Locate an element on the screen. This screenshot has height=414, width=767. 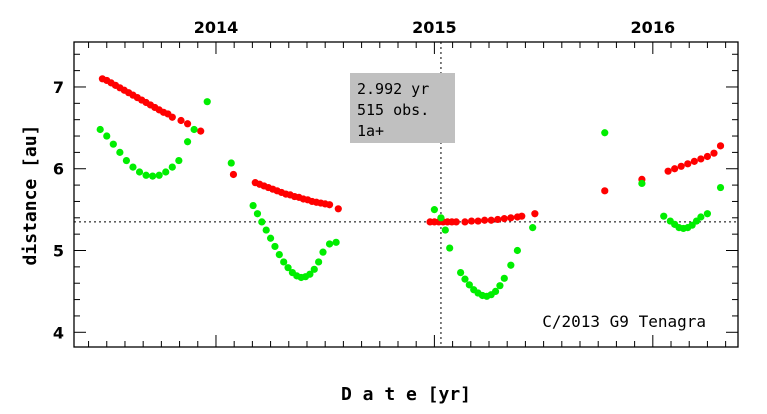
y-tick-label: 7 is located at coordinates (58, 87).